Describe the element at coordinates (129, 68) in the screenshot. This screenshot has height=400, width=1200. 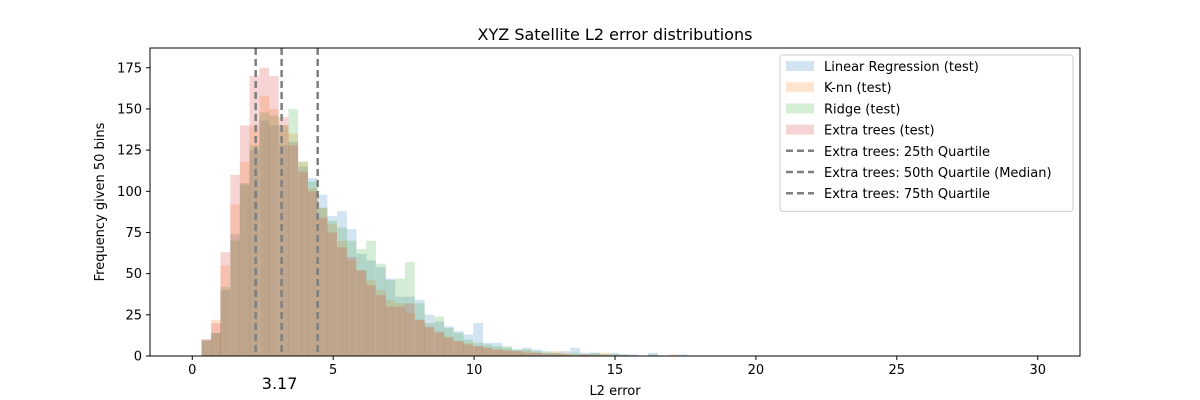
I see `y-tick-label-7: 175` at that location.